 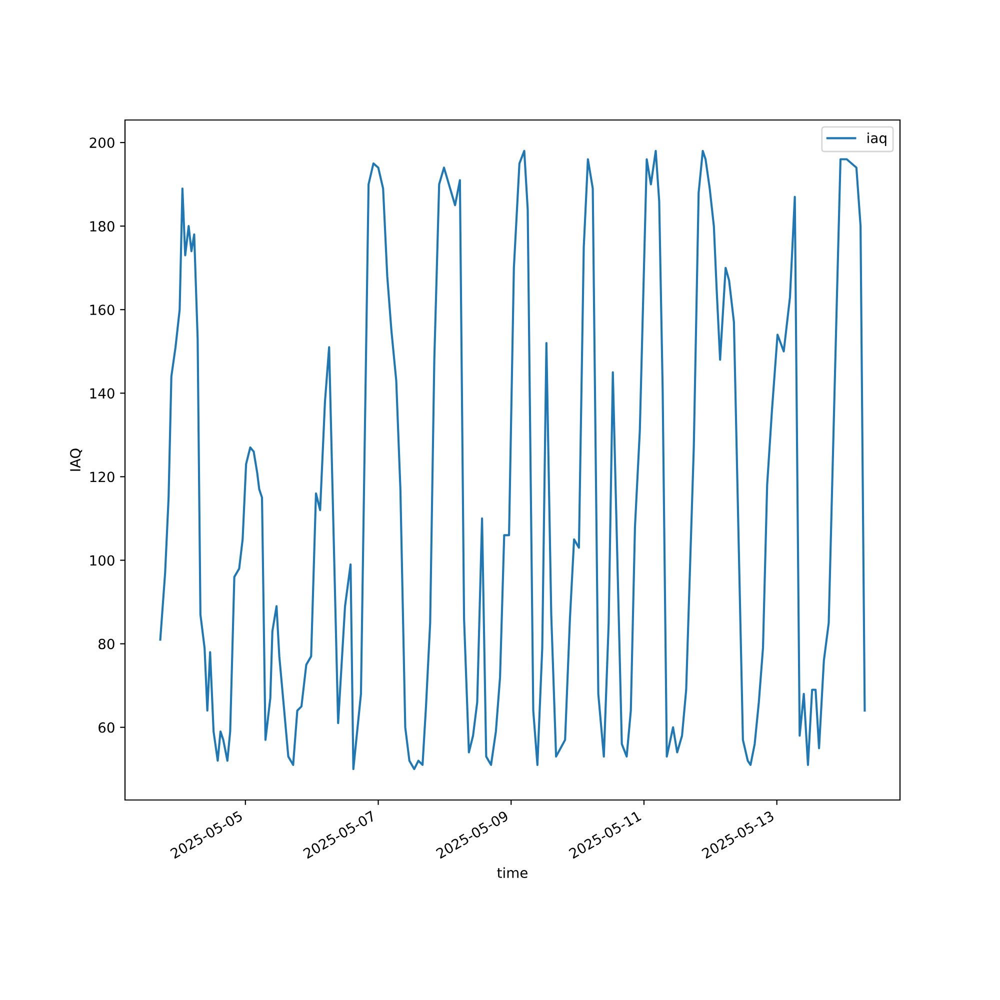 I want to click on y-tick-label: 200, so click(x=102, y=143).